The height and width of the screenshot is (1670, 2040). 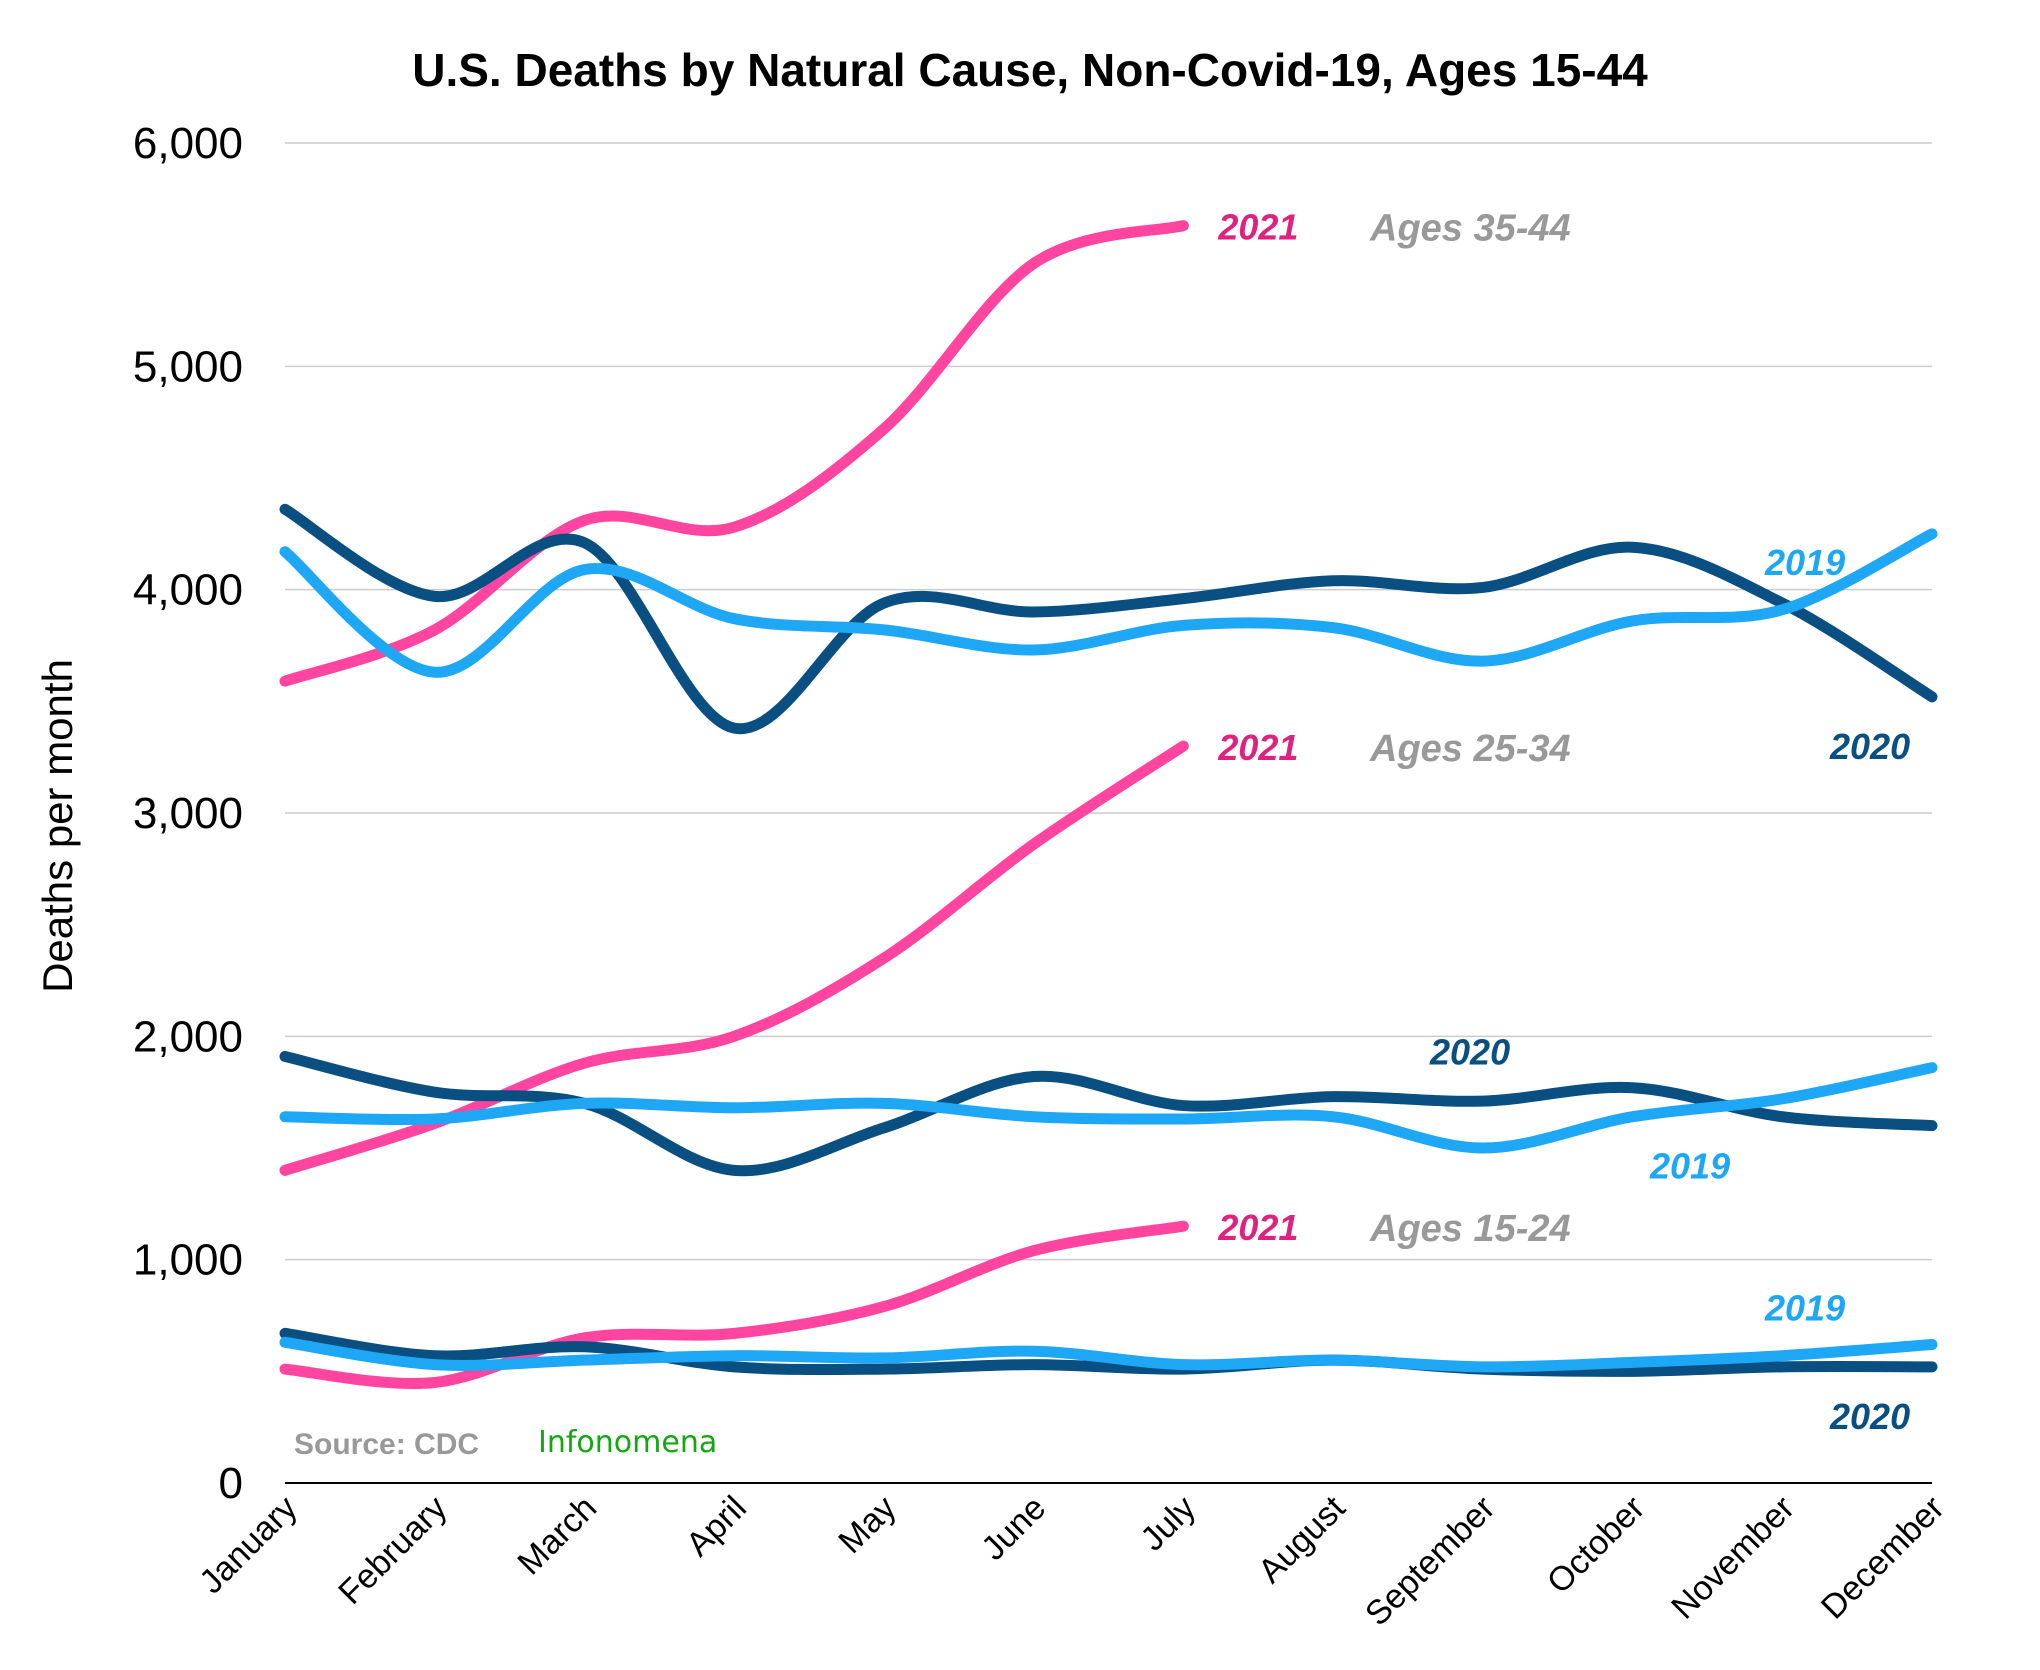 What do you see at coordinates (1883, 1558) in the screenshot?
I see `x-tick-label: December` at bounding box center [1883, 1558].